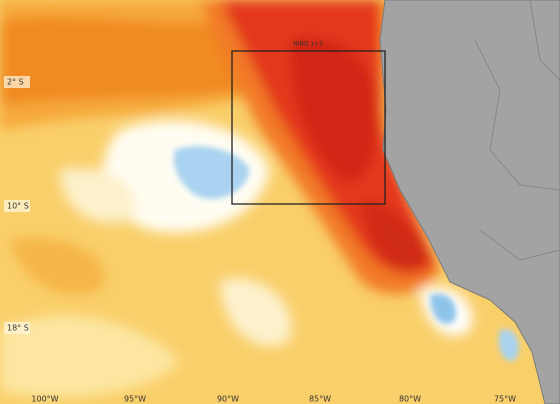 This screenshot has width=560, height=404. Describe the element at coordinates (308, 44) in the screenshot. I see `region-label: NIÑO 1+2` at that location.